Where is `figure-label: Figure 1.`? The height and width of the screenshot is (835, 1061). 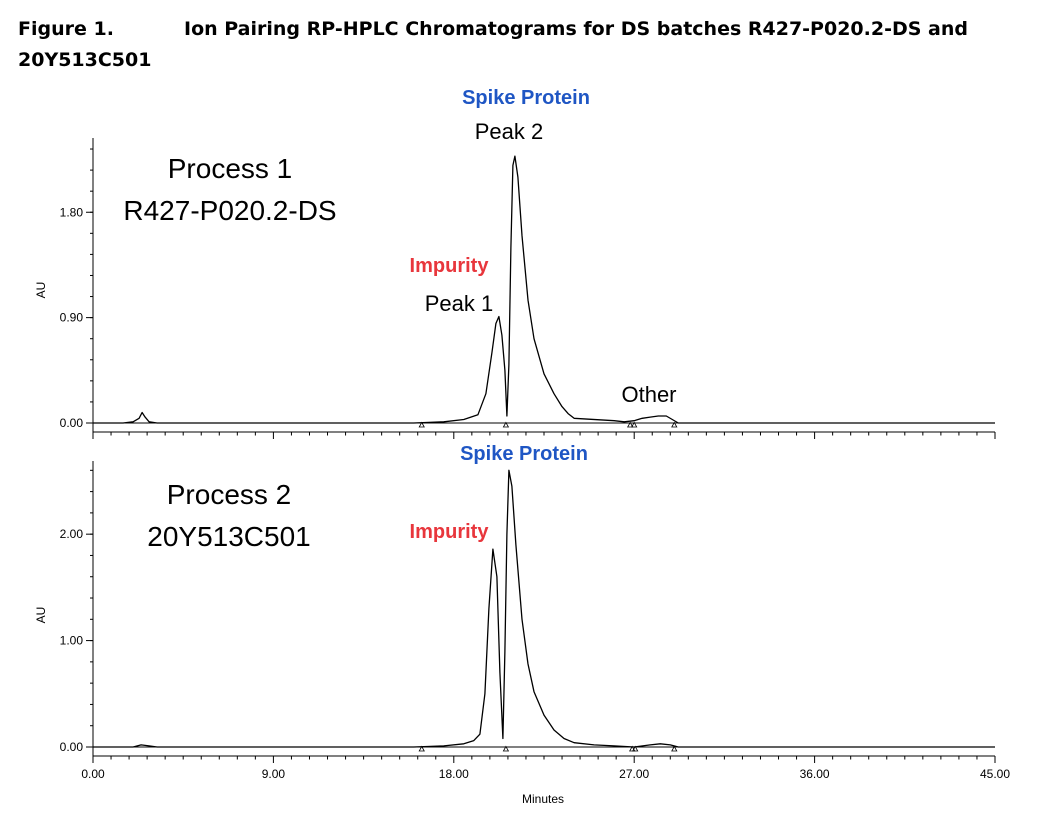 figure-label: Figure 1. is located at coordinates (66, 29).